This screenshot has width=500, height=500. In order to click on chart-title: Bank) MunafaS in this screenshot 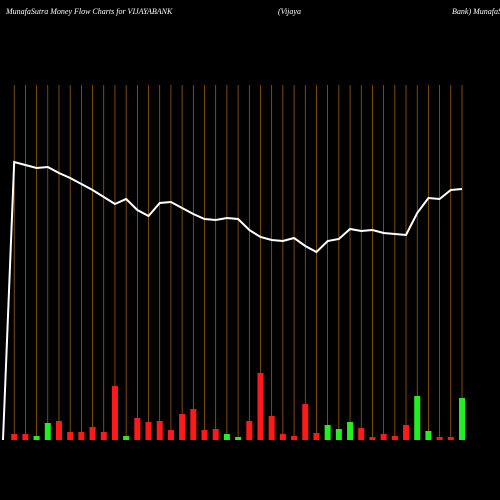, I will do `click(476, 11)`.